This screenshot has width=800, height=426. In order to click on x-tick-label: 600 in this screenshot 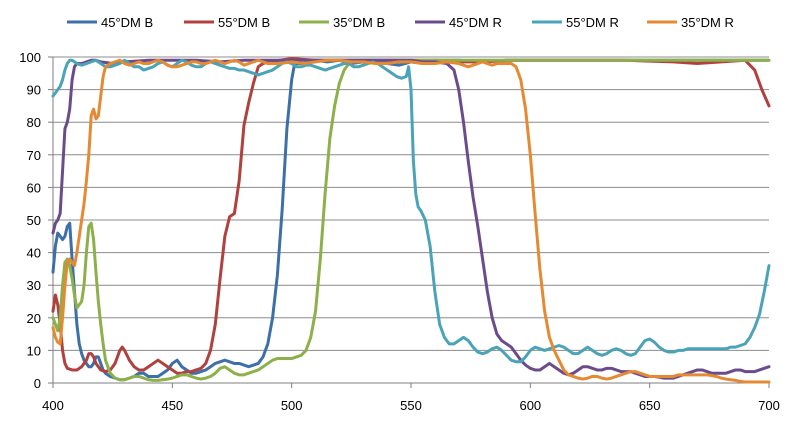, I will do `click(530, 405)`.